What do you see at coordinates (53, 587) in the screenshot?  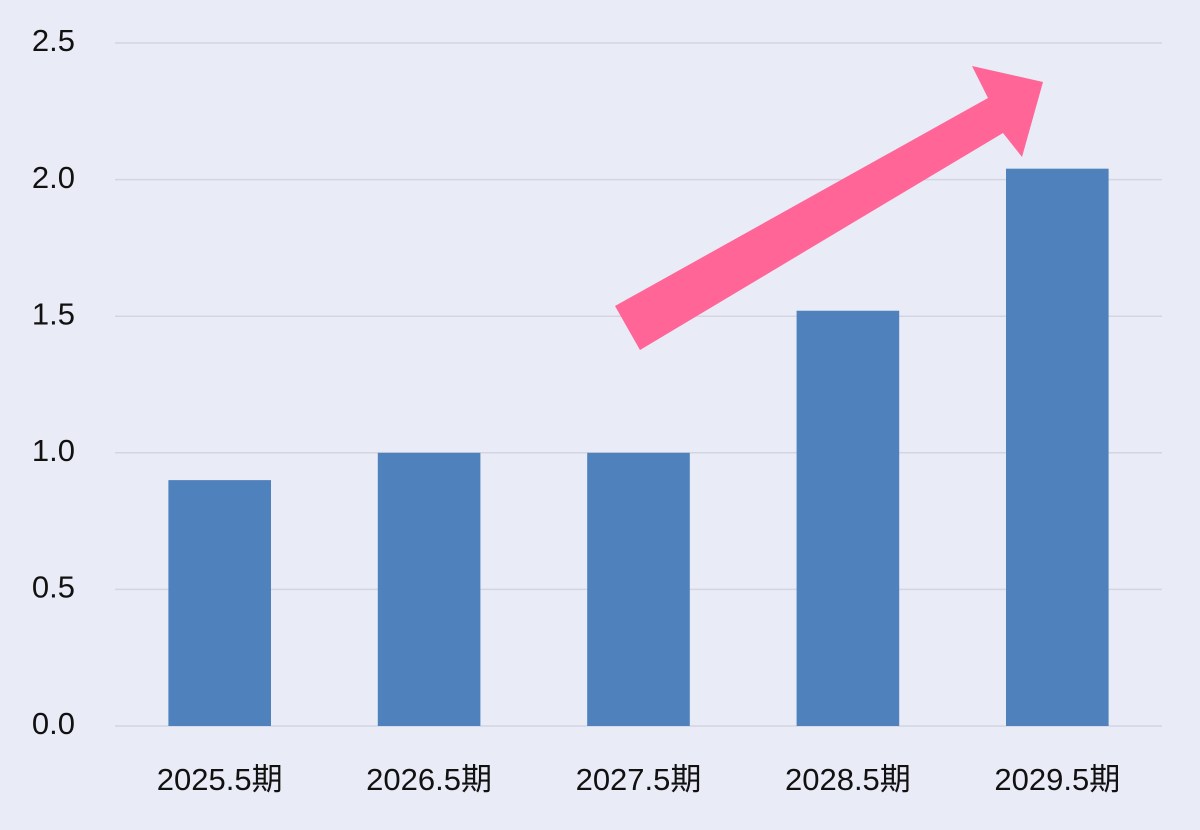 I see `y-tick-label: 0.5` at bounding box center [53, 587].